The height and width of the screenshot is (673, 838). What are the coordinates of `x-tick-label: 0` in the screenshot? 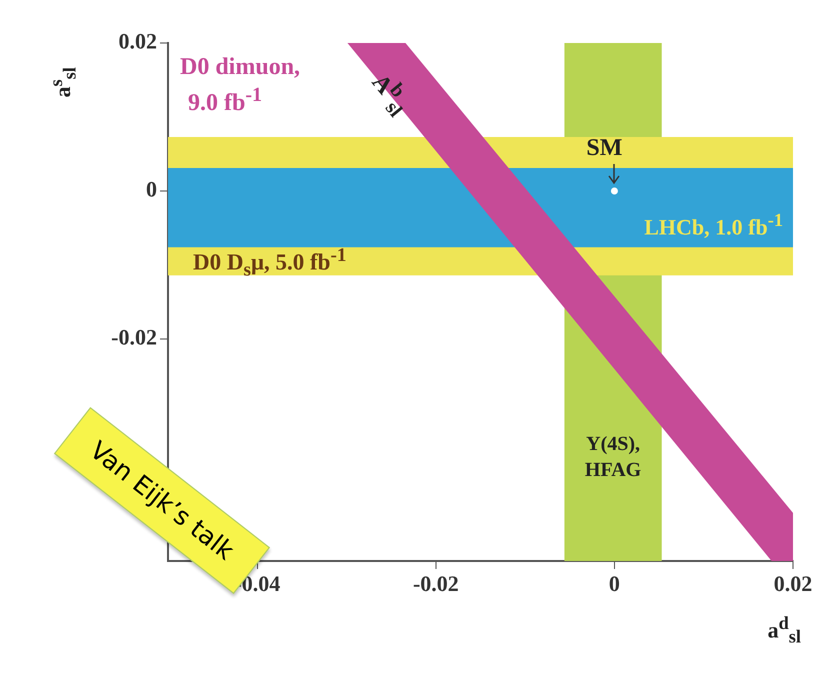 It's located at (614, 583).